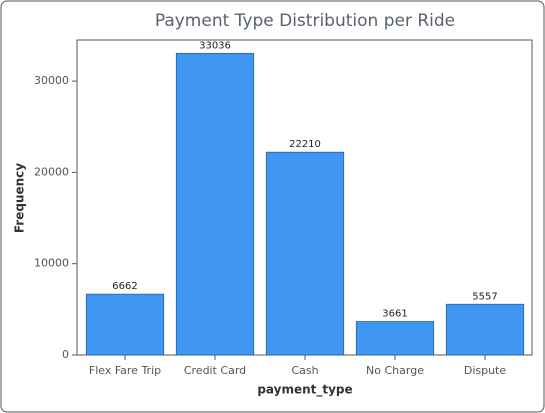 This screenshot has height=413, width=545. Describe the element at coordinates (484, 296) in the screenshot. I see `value-label: 5557` at that location.